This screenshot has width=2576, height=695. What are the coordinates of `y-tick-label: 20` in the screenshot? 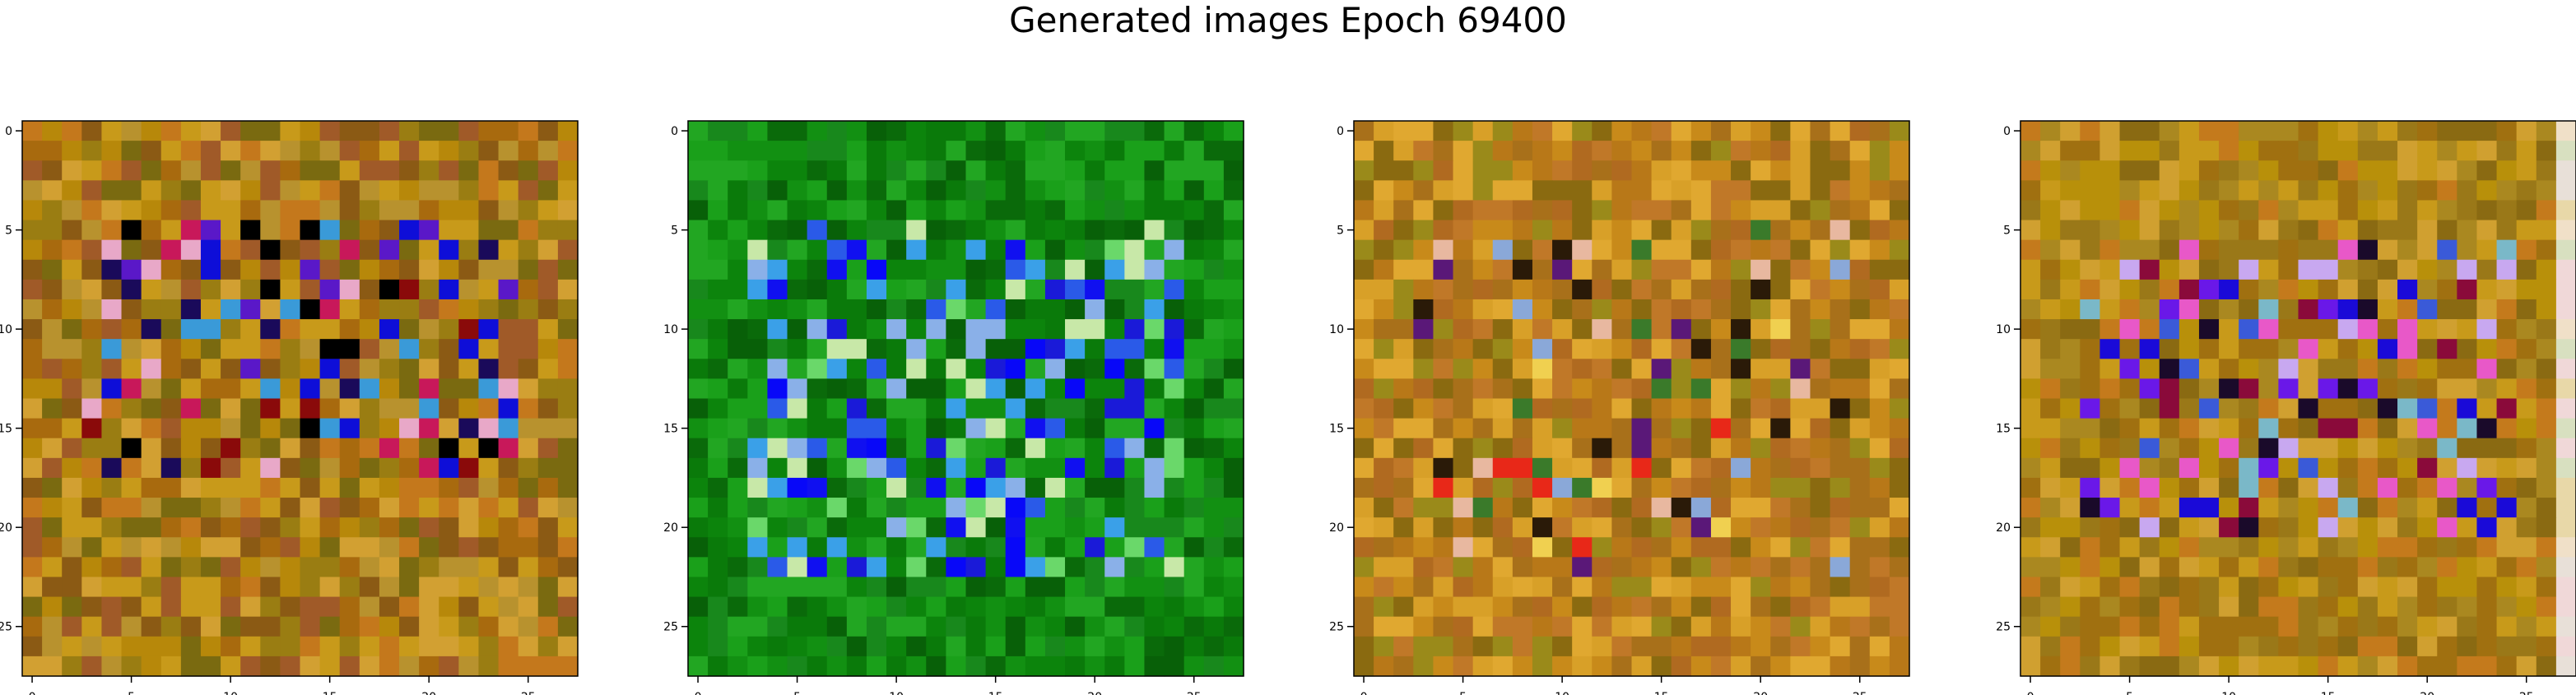 It's located at (1336, 528).